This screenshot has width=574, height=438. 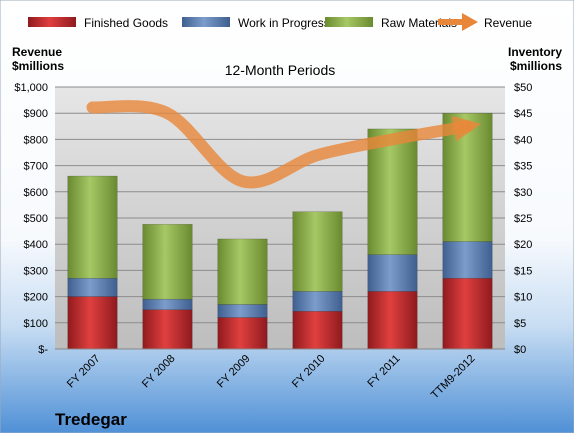 What do you see at coordinates (535, 52) in the screenshot?
I see `right-axis-title-line1: Inventory` at bounding box center [535, 52].